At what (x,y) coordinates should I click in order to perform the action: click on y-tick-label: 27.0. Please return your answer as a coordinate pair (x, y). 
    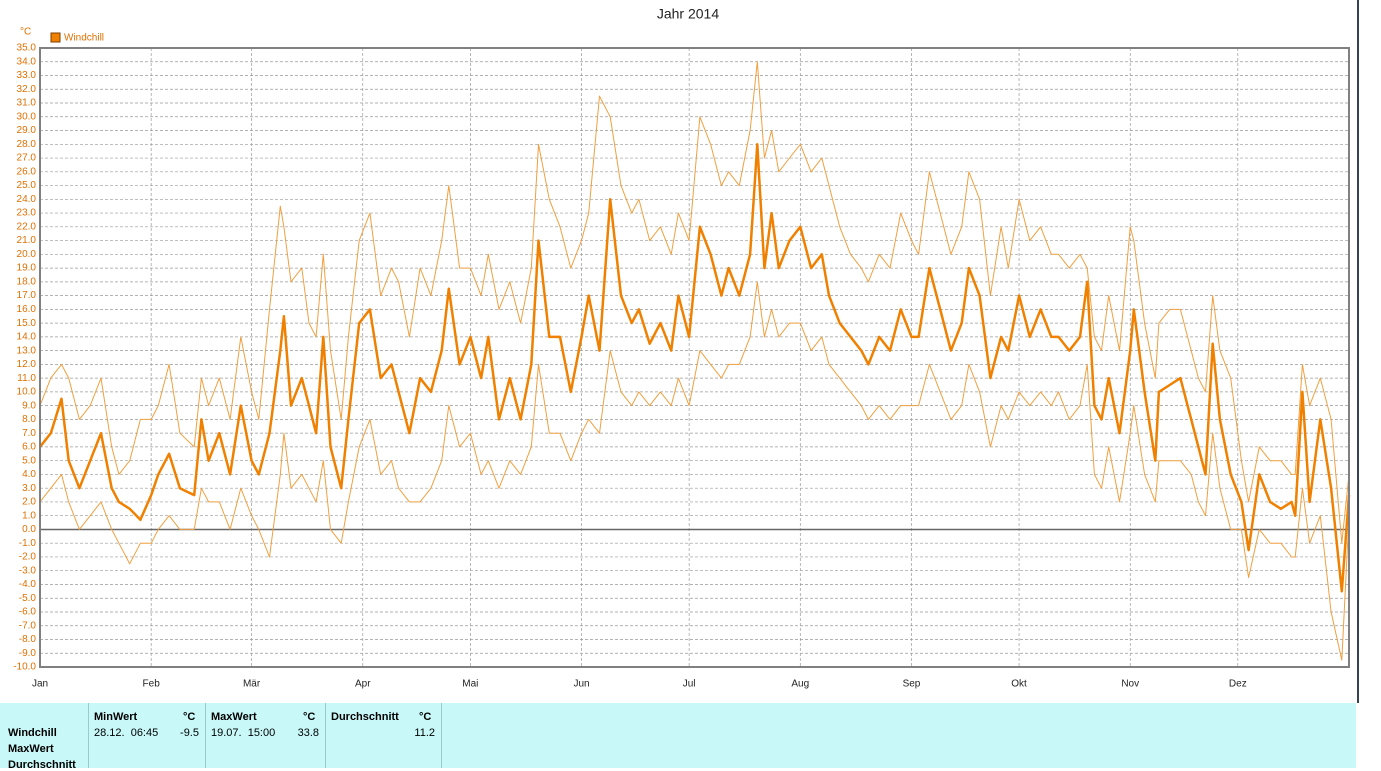
    Looking at the image, I should click on (27, 158).